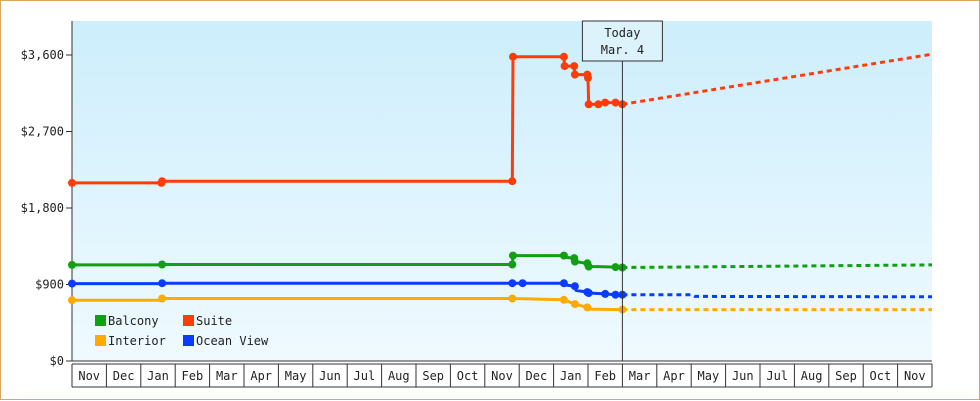 Image resolution: width=980 pixels, height=401 pixels. Describe the element at coordinates (47, 194) in the screenshot. I see `y-axis: $0 $900 $1,800 $2,700 $3,600` at that location.